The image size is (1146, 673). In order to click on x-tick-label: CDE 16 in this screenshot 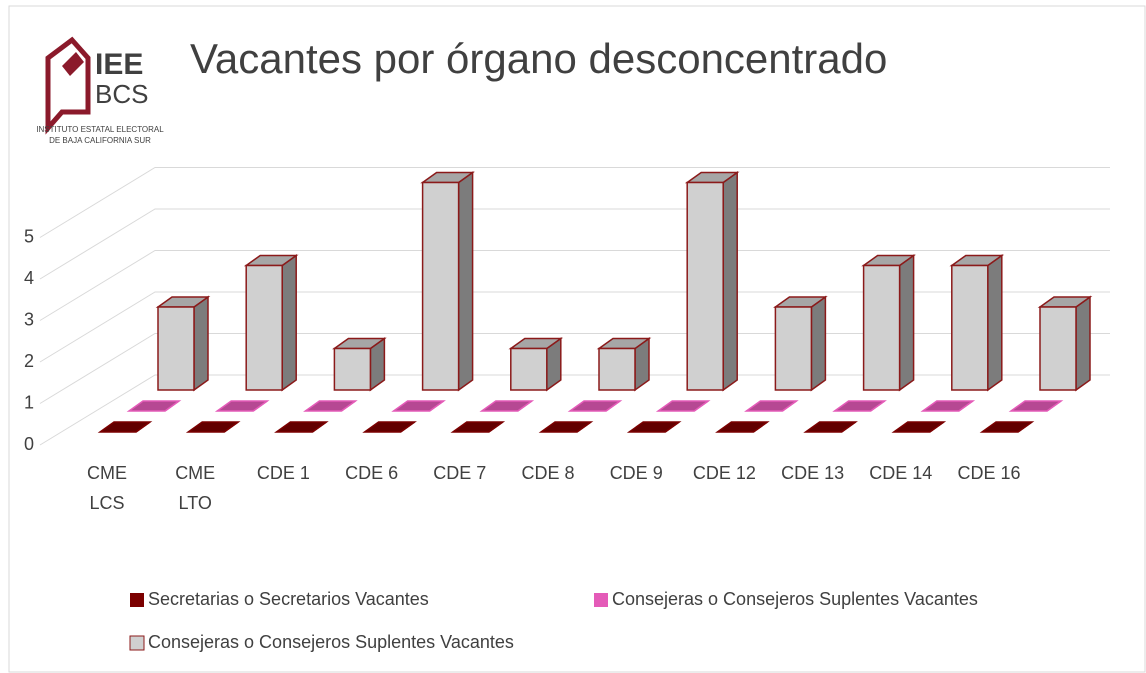, I will do `click(988, 473)`.